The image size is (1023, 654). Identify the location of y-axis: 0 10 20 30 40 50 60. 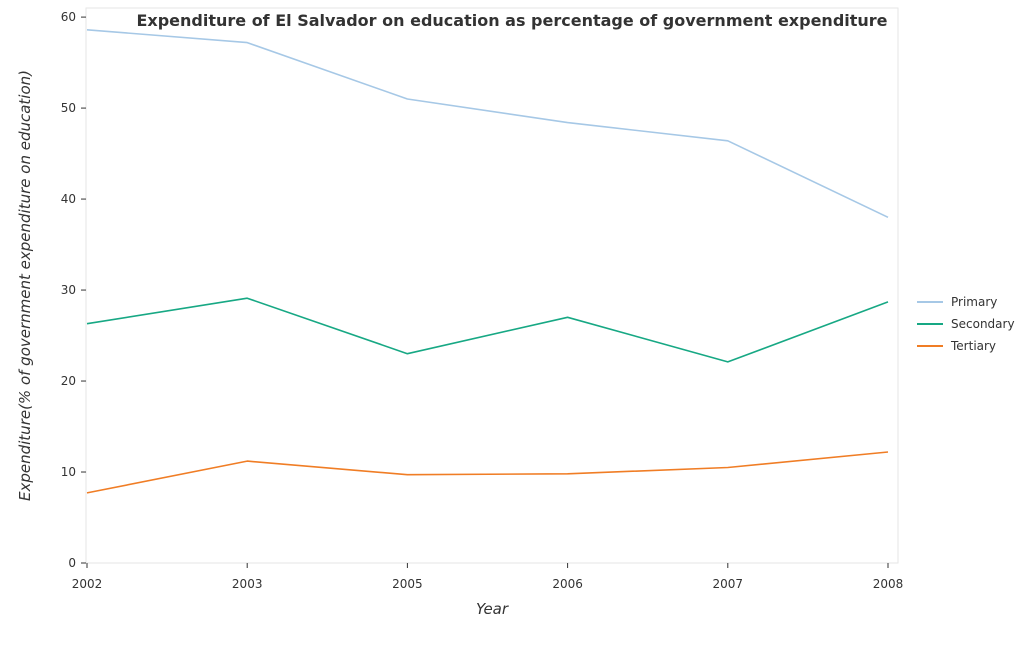
(73, 289).